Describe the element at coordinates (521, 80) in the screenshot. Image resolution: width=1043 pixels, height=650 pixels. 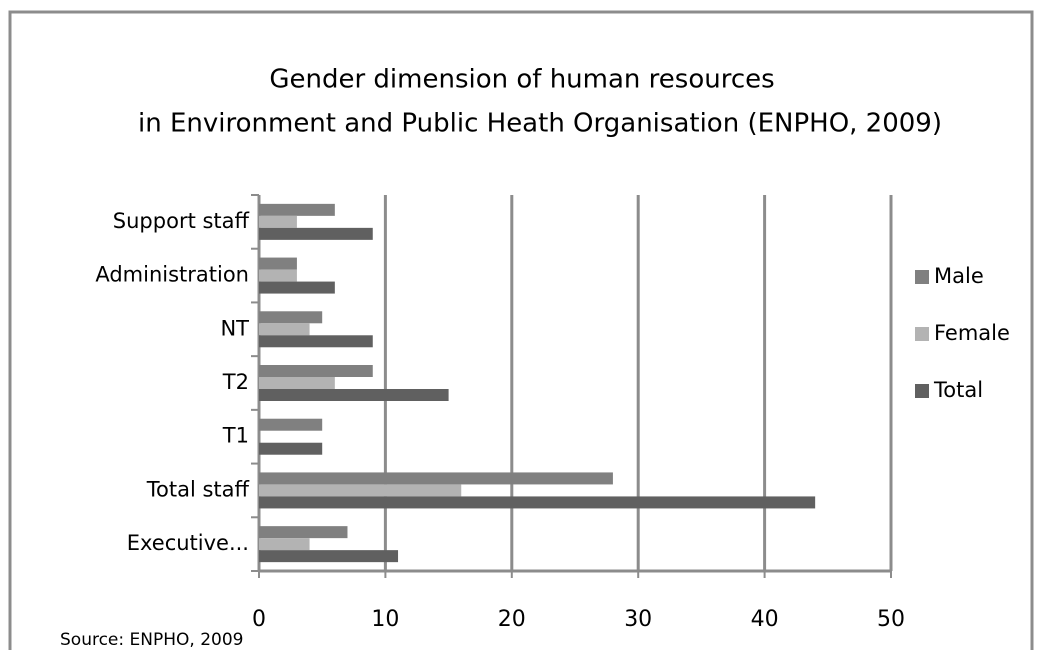
I see `chart-title: Gender dimension of human resources` at that location.